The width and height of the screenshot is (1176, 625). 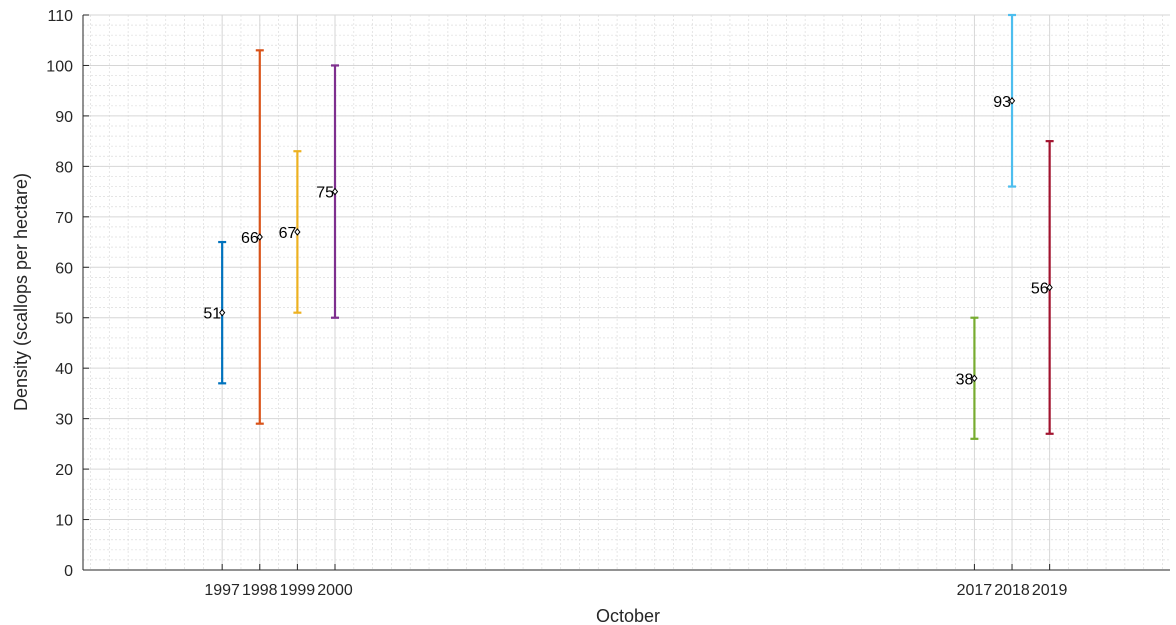 I want to click on x-tick-label: 2018, so click(x=1012, y=590).